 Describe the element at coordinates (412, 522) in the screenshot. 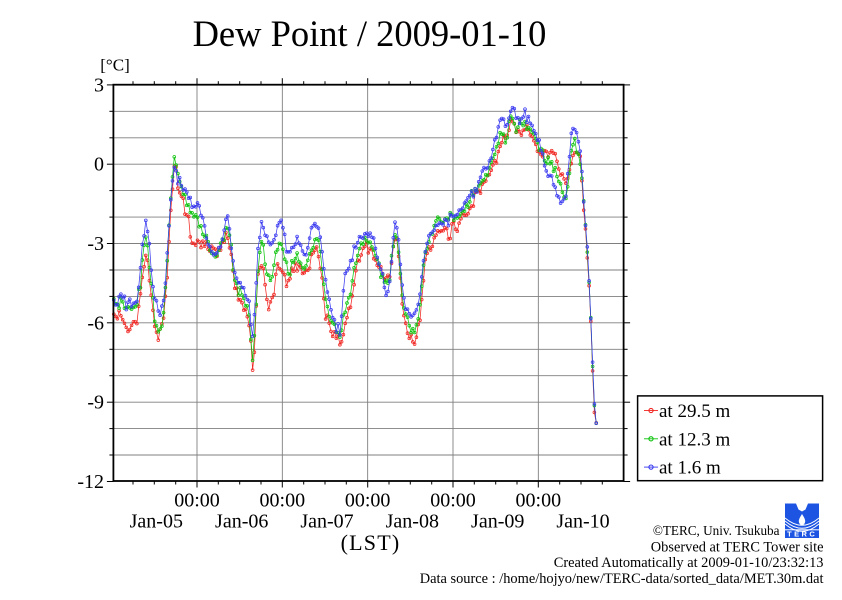

I see `svg-text: Jan-08` at that location.